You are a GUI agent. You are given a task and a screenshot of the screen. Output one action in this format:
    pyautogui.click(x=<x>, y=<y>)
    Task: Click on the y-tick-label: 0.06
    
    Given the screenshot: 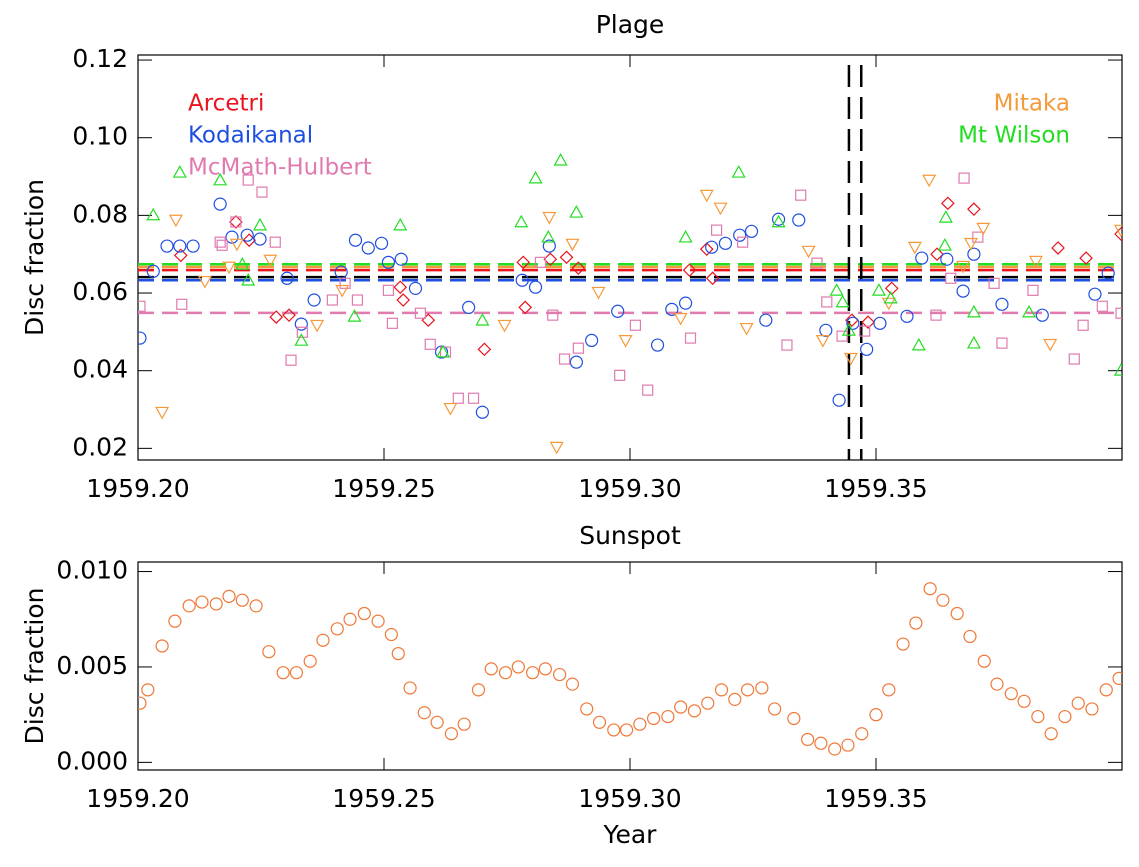 What is the action you would take?
    pyautogui.click(x=100, y=291)
    